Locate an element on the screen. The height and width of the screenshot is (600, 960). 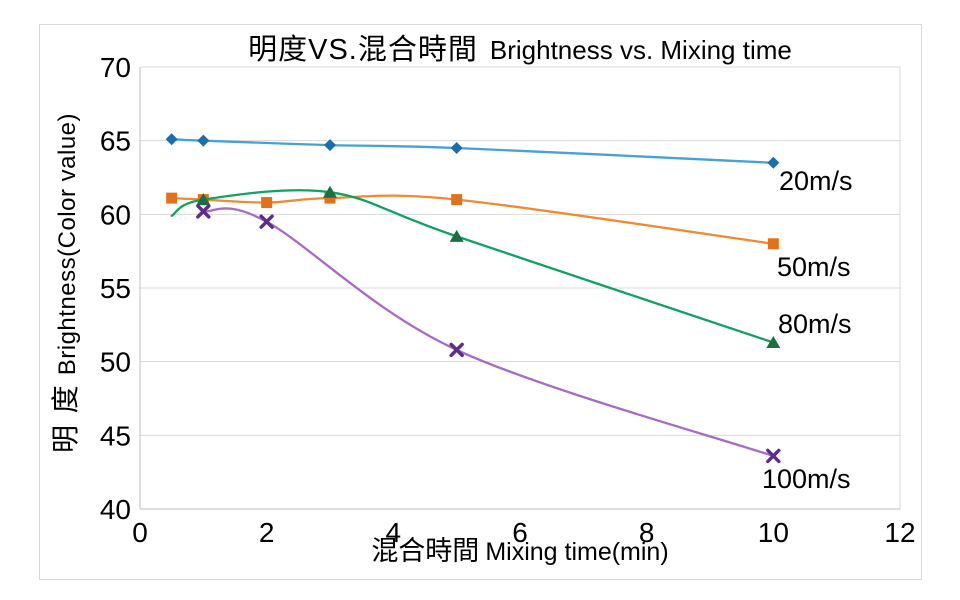
x-axis-label: 混合時間 Mixing time(min) is located at coordinates (520, 551).